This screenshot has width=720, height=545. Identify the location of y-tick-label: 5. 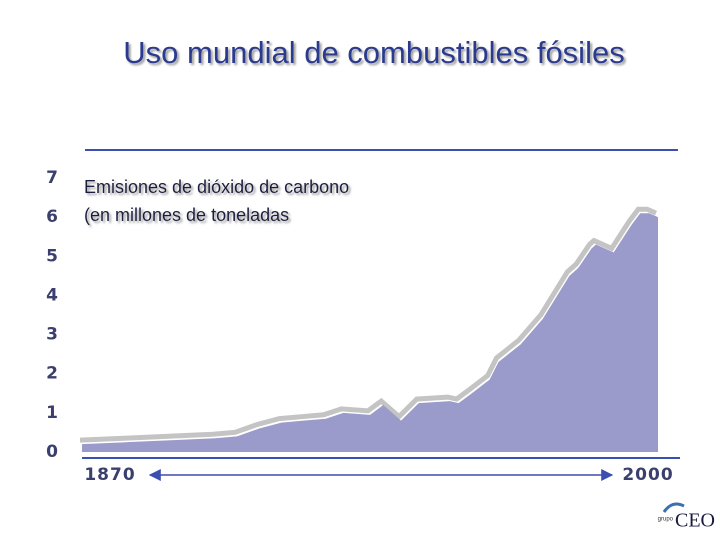
(52, 256).